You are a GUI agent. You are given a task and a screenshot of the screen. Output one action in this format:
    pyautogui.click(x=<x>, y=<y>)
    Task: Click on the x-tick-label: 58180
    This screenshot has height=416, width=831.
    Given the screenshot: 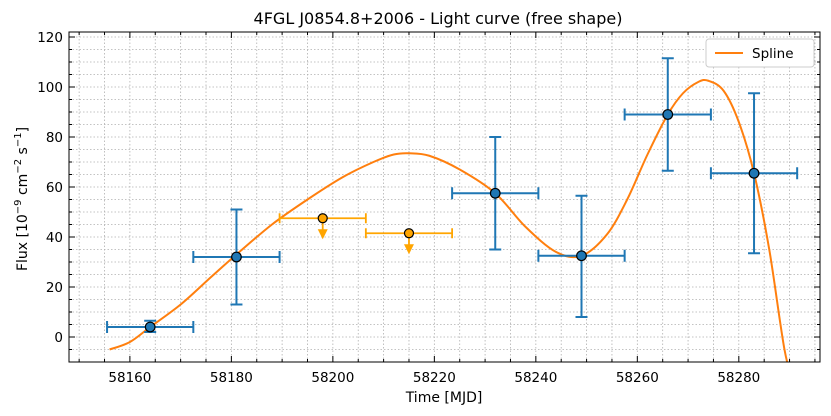 What is the action you would take?
    pyautogui.click(x=231, y=378)
    